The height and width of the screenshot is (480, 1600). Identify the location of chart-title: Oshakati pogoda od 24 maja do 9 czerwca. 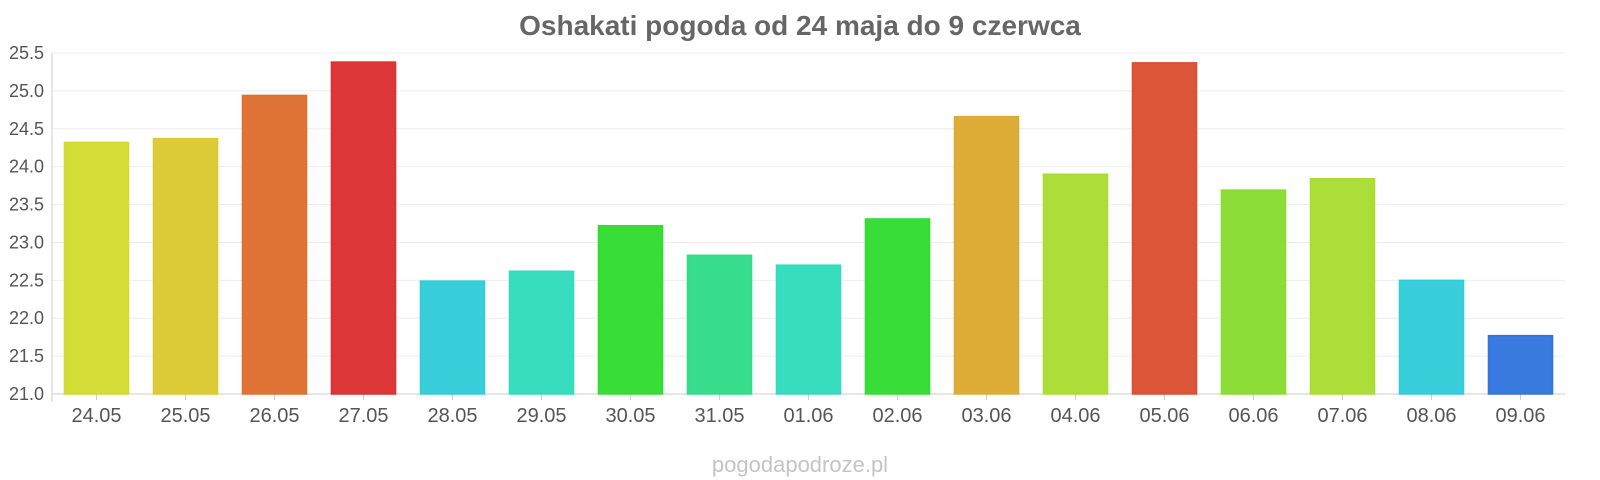
(800, 25).